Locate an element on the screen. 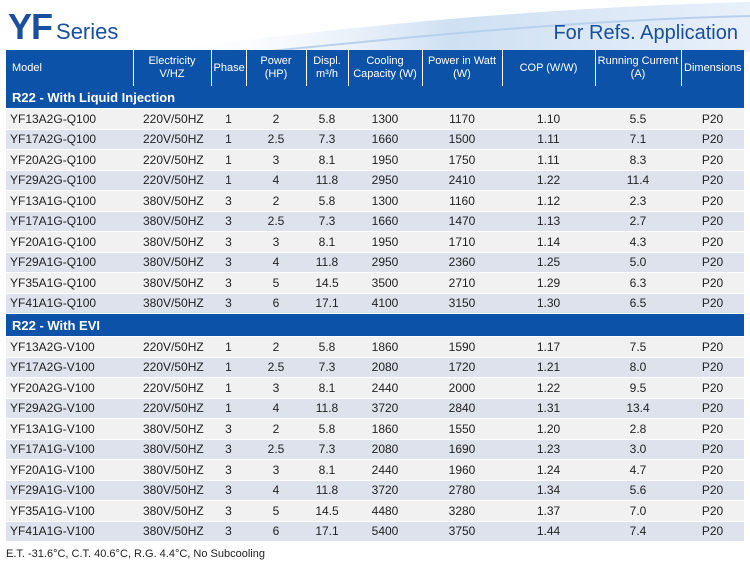  cell-power-watt: 2360 is located at coordinates (462, 262).